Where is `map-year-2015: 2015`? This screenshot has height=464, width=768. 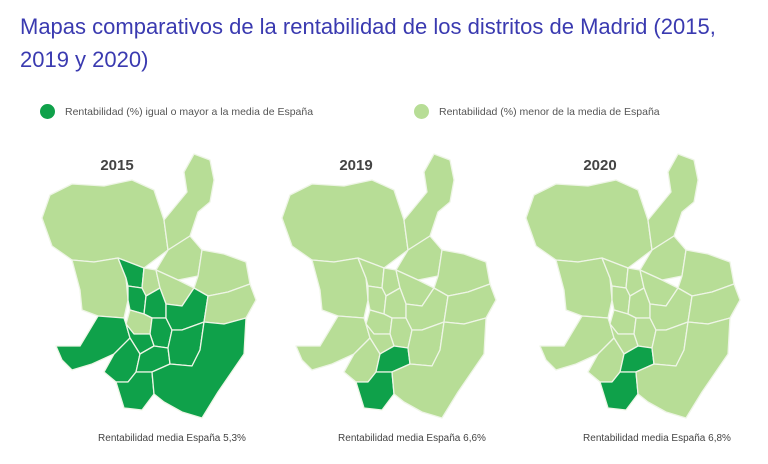
map-year-2015: 2015 is located at coordinates (117, 165).